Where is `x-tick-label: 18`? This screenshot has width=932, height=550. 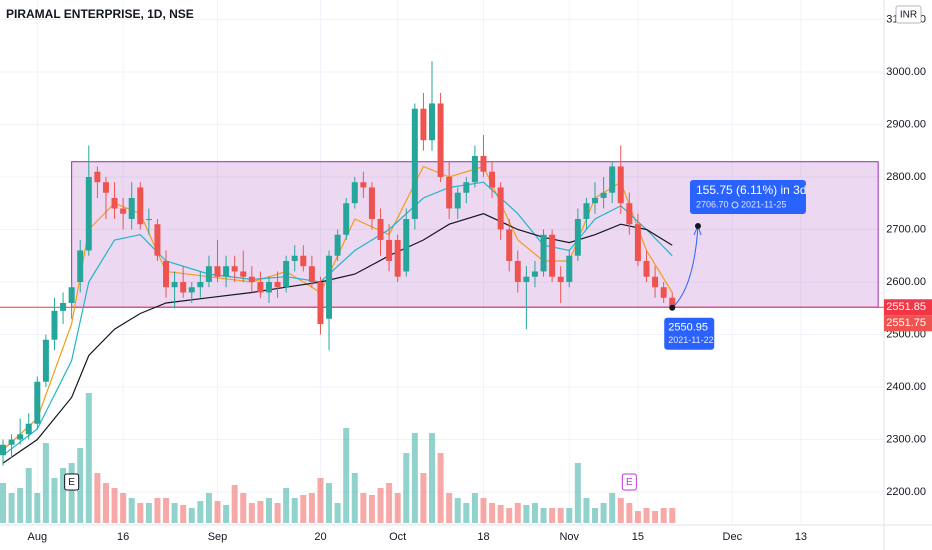 x-tick-label: 18 is located at coordinates (483, 537).